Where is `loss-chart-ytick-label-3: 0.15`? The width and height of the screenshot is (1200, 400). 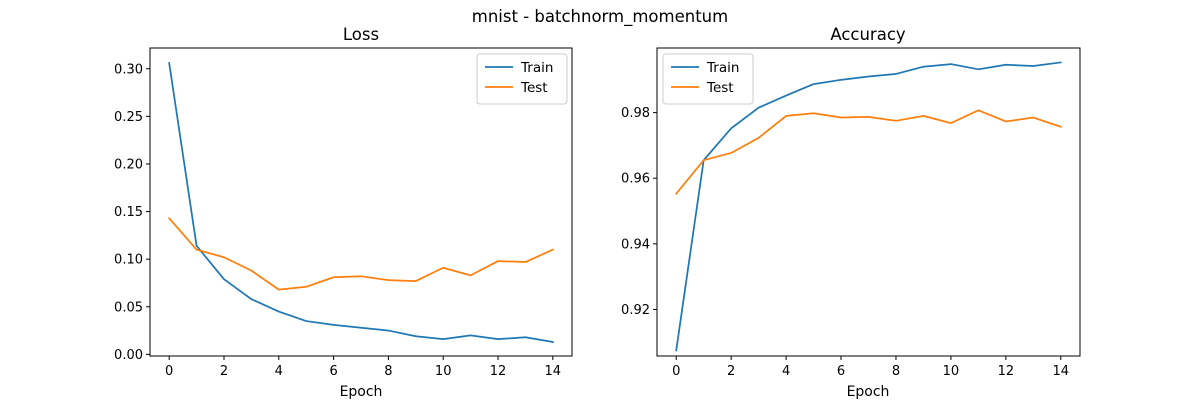 loss-chart-ytick-label-3: 0.15 is located at coordinates (128, 212).